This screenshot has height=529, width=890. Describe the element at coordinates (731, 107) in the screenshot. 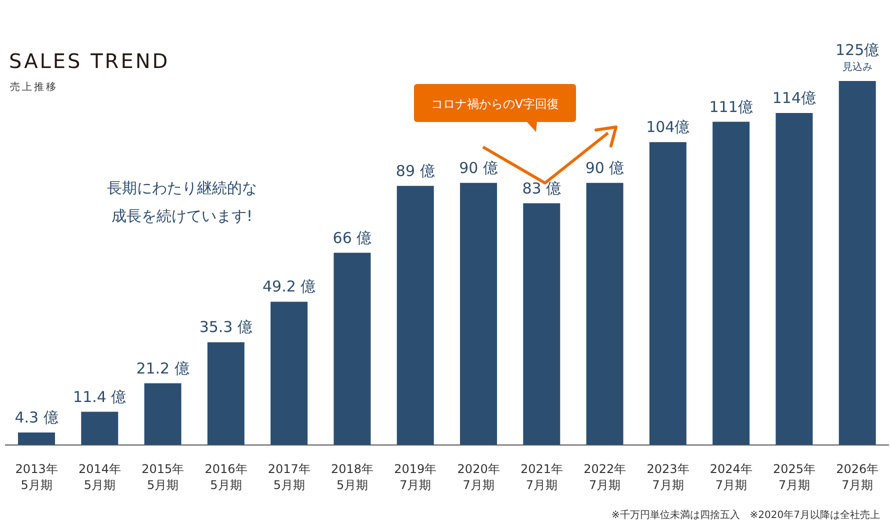

I see `data-label: 111億` at that location.